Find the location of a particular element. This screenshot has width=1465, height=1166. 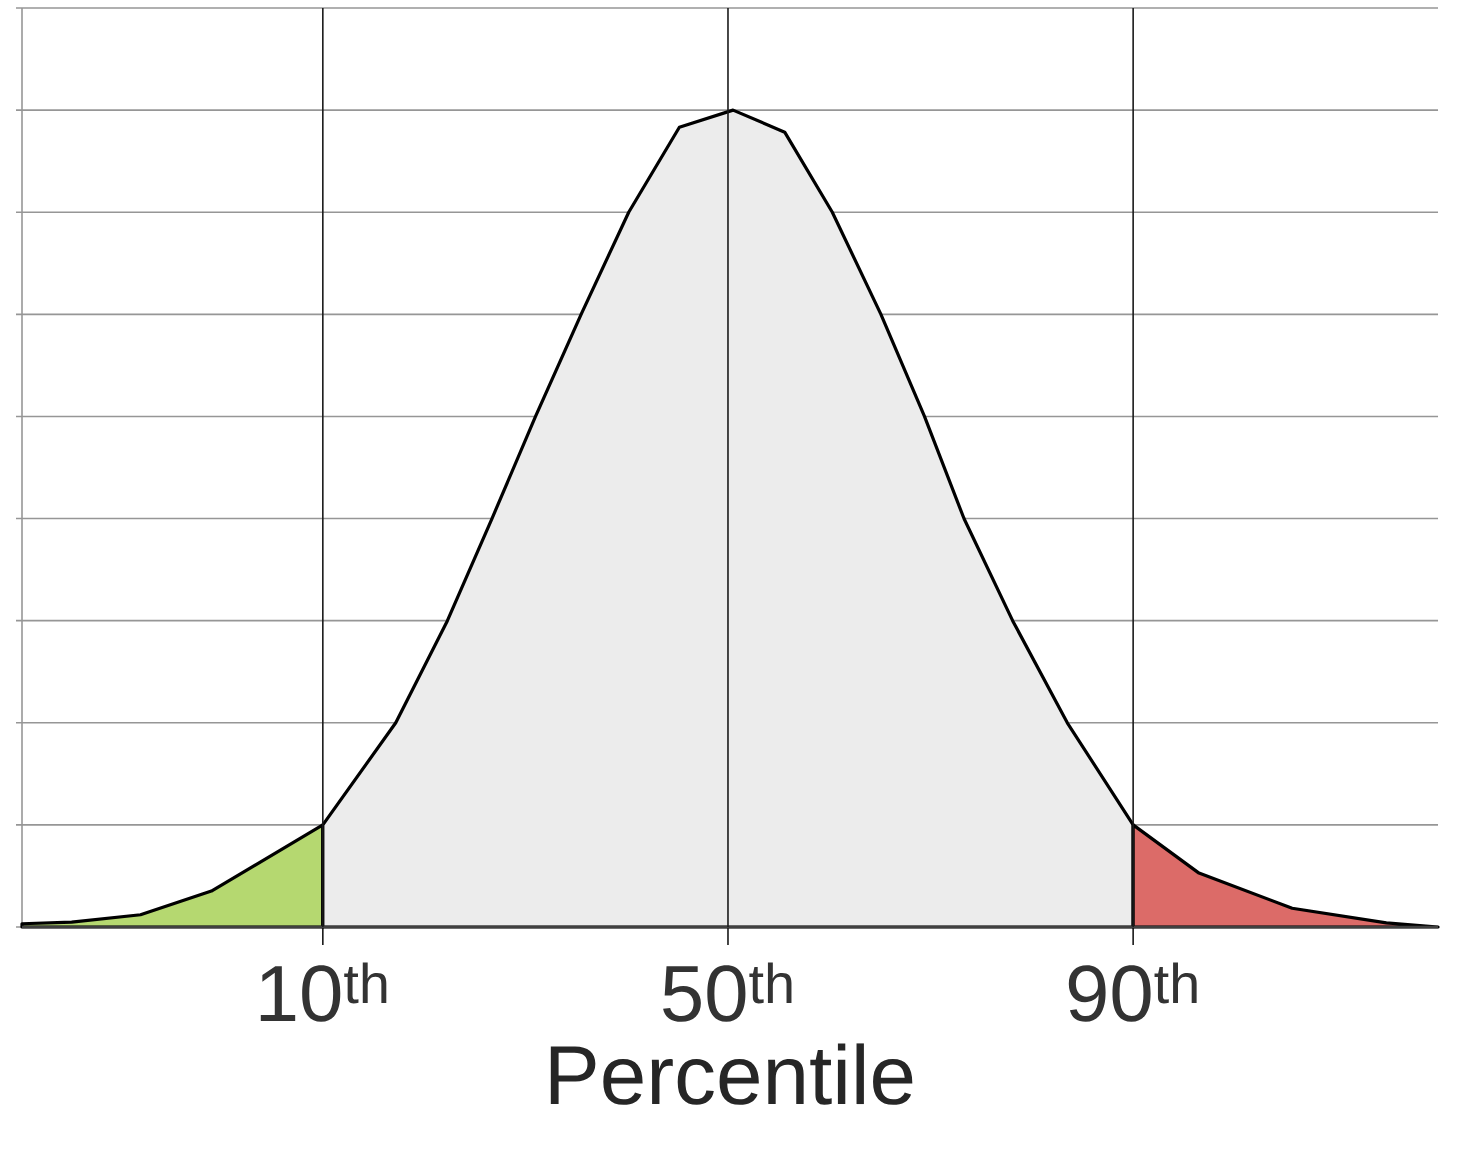

x-tick-label: 10$^{th}$ is located at coordinates (323, 992).